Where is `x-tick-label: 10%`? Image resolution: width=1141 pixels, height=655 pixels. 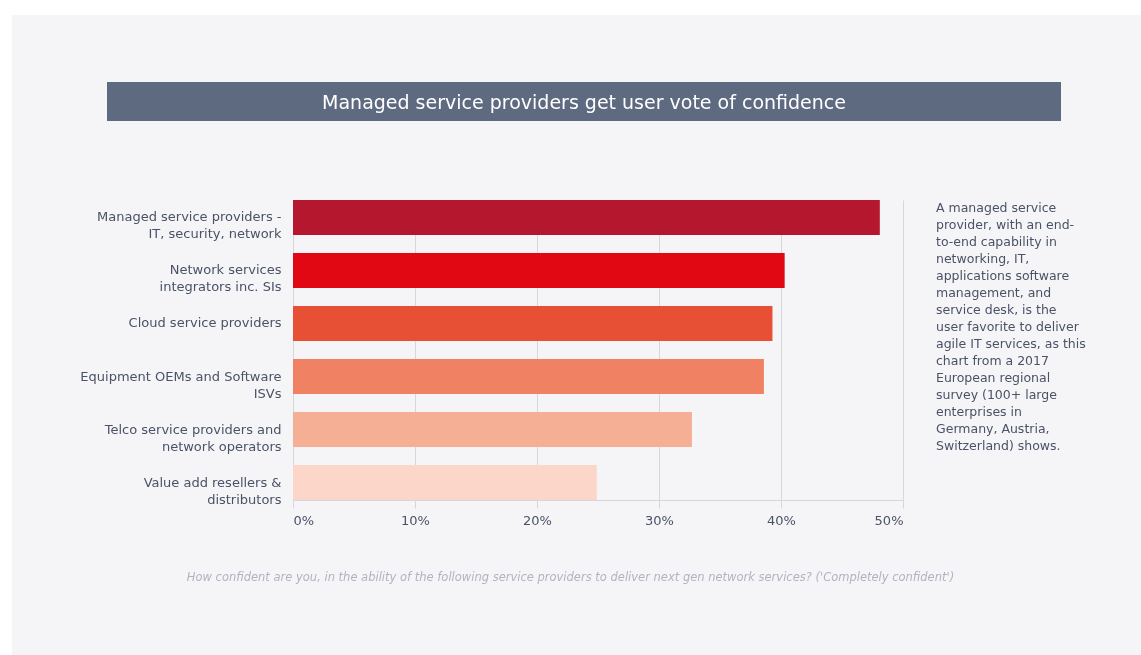
x-tick-label: 10% is located at coordinates (415, 520).